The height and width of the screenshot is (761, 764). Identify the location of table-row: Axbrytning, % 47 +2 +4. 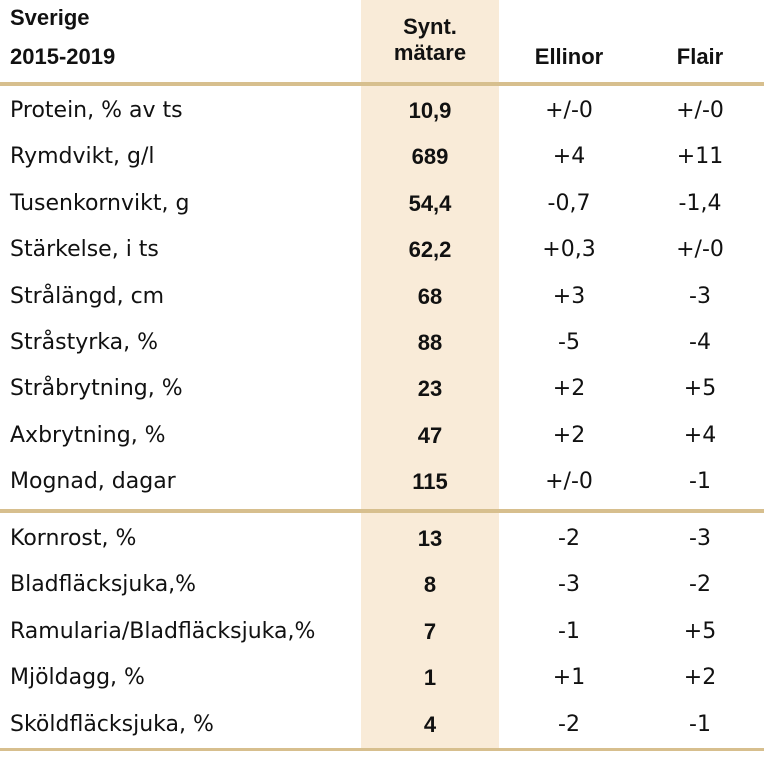
(382, 436).